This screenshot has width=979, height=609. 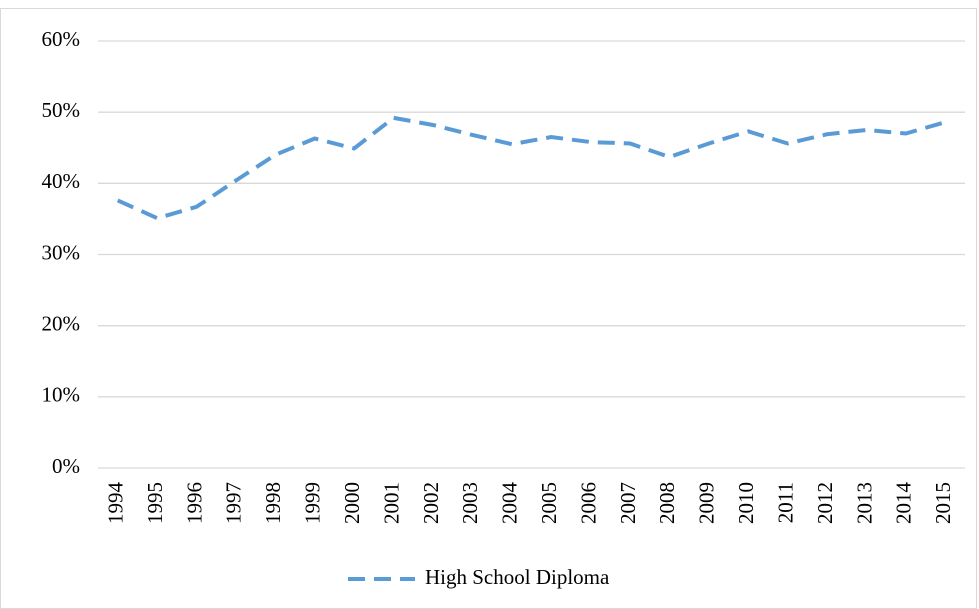 I want to click on x-tick-label: 2014, so click(x=904, y=503).